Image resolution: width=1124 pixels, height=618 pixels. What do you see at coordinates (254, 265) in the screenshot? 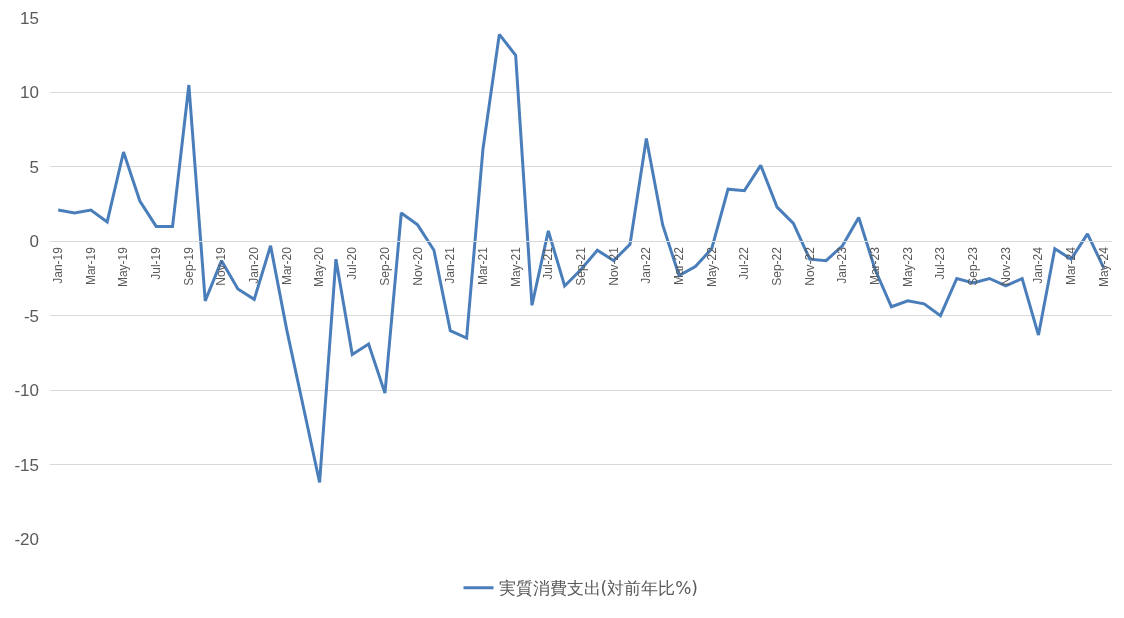
I see `x-tick-label: Jan-20` at bounding box center [254, 265].